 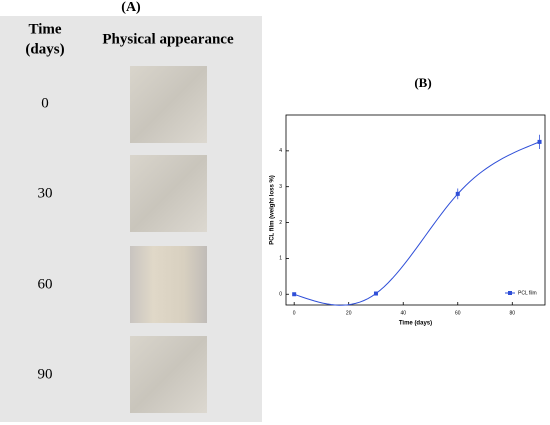 I want to click on time-value: 30, so click(x=45, y=193).